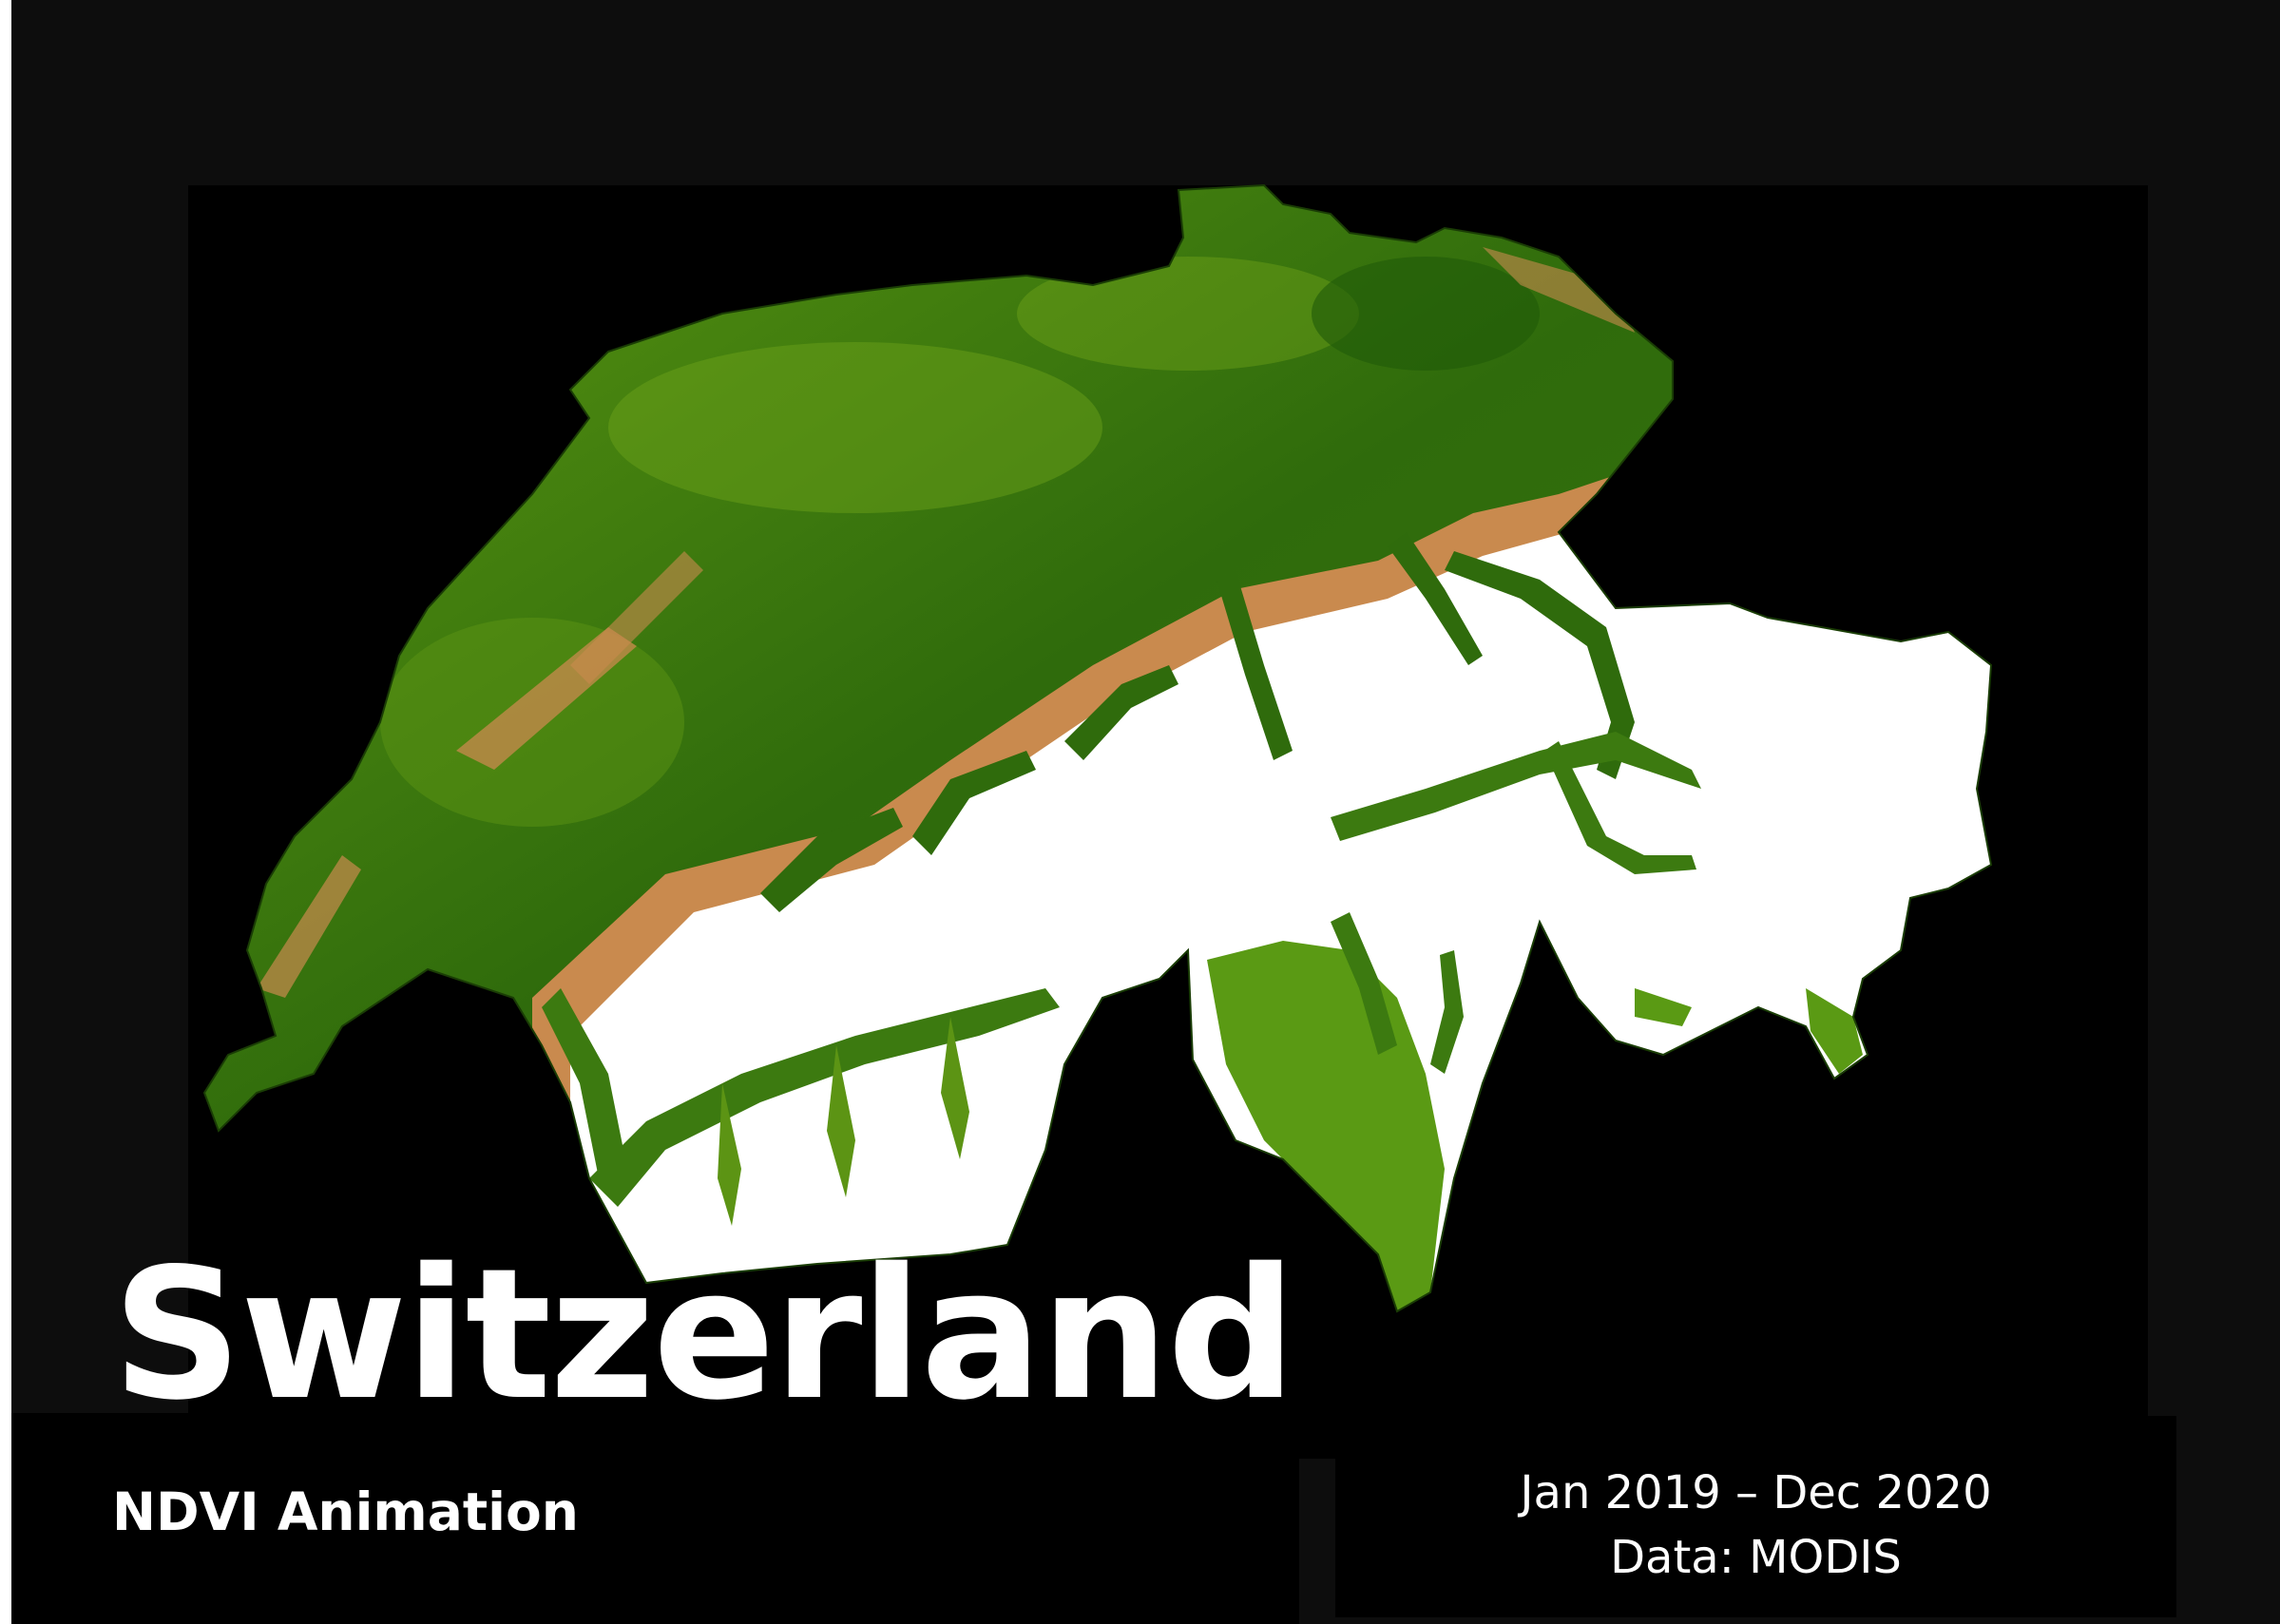 The width and height of the screenshot is (2280, 1624). I want to click on left-edge-strip, so click(5, 812).